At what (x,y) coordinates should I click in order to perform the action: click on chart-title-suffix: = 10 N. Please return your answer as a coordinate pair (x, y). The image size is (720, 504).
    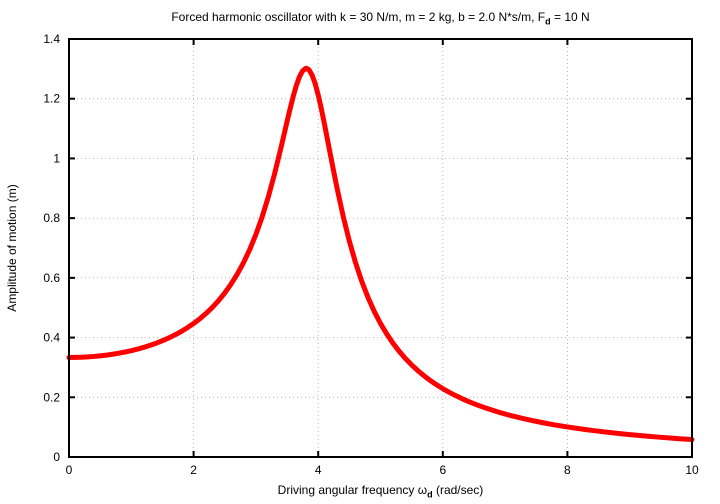
    Looking at the image, I should click on (570, 17).